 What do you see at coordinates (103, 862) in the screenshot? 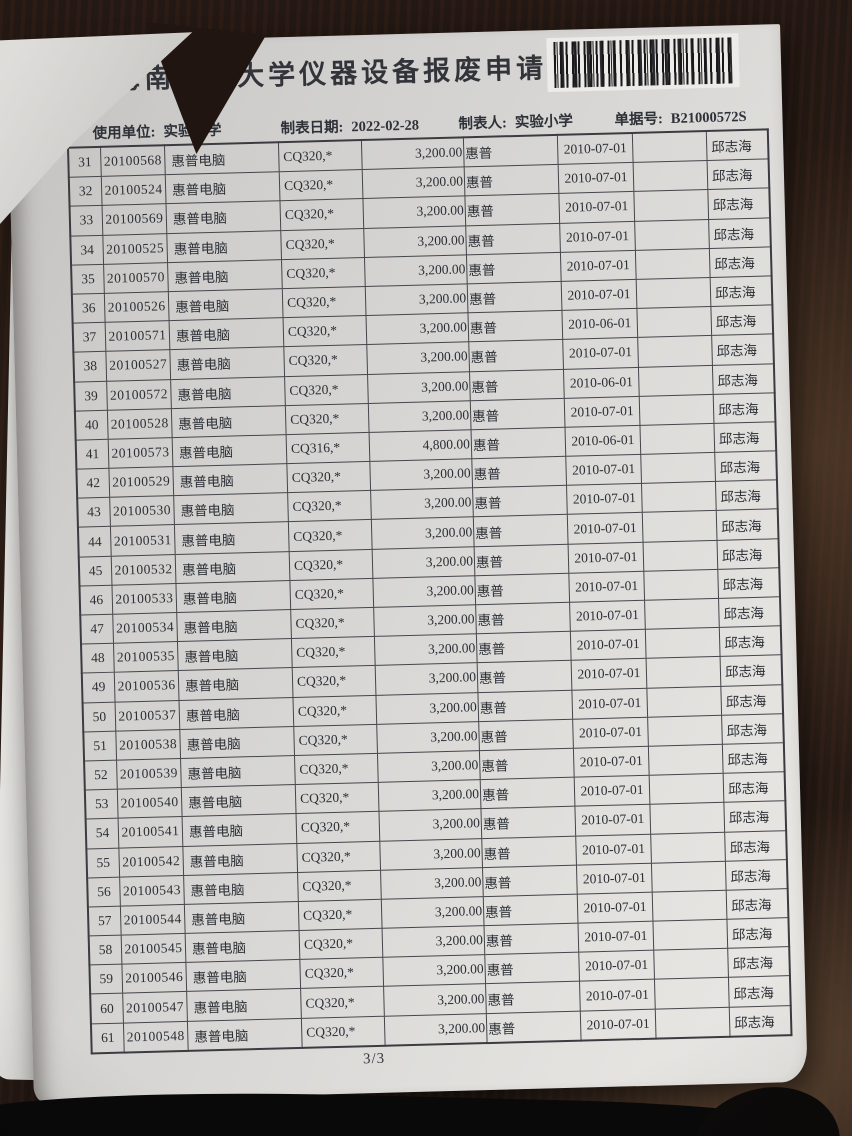
I see `table-cell: 55` at bounding box center [103, 862].